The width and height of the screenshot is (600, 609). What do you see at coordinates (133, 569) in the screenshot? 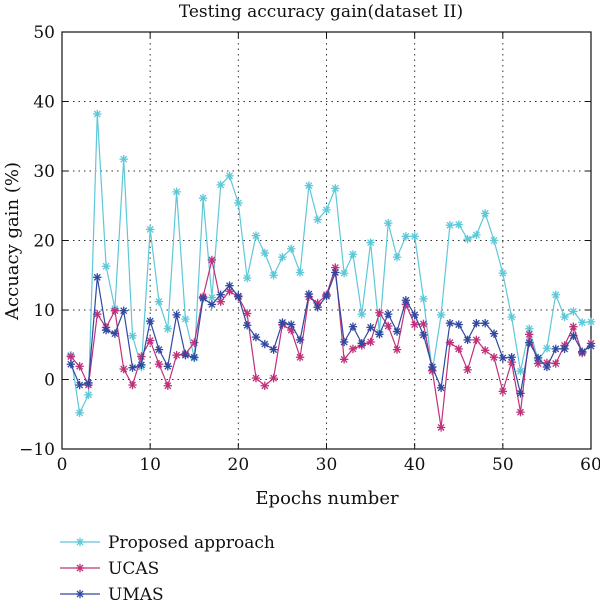
I see `legend-label: UCAS` at bounding box center [133, 569].